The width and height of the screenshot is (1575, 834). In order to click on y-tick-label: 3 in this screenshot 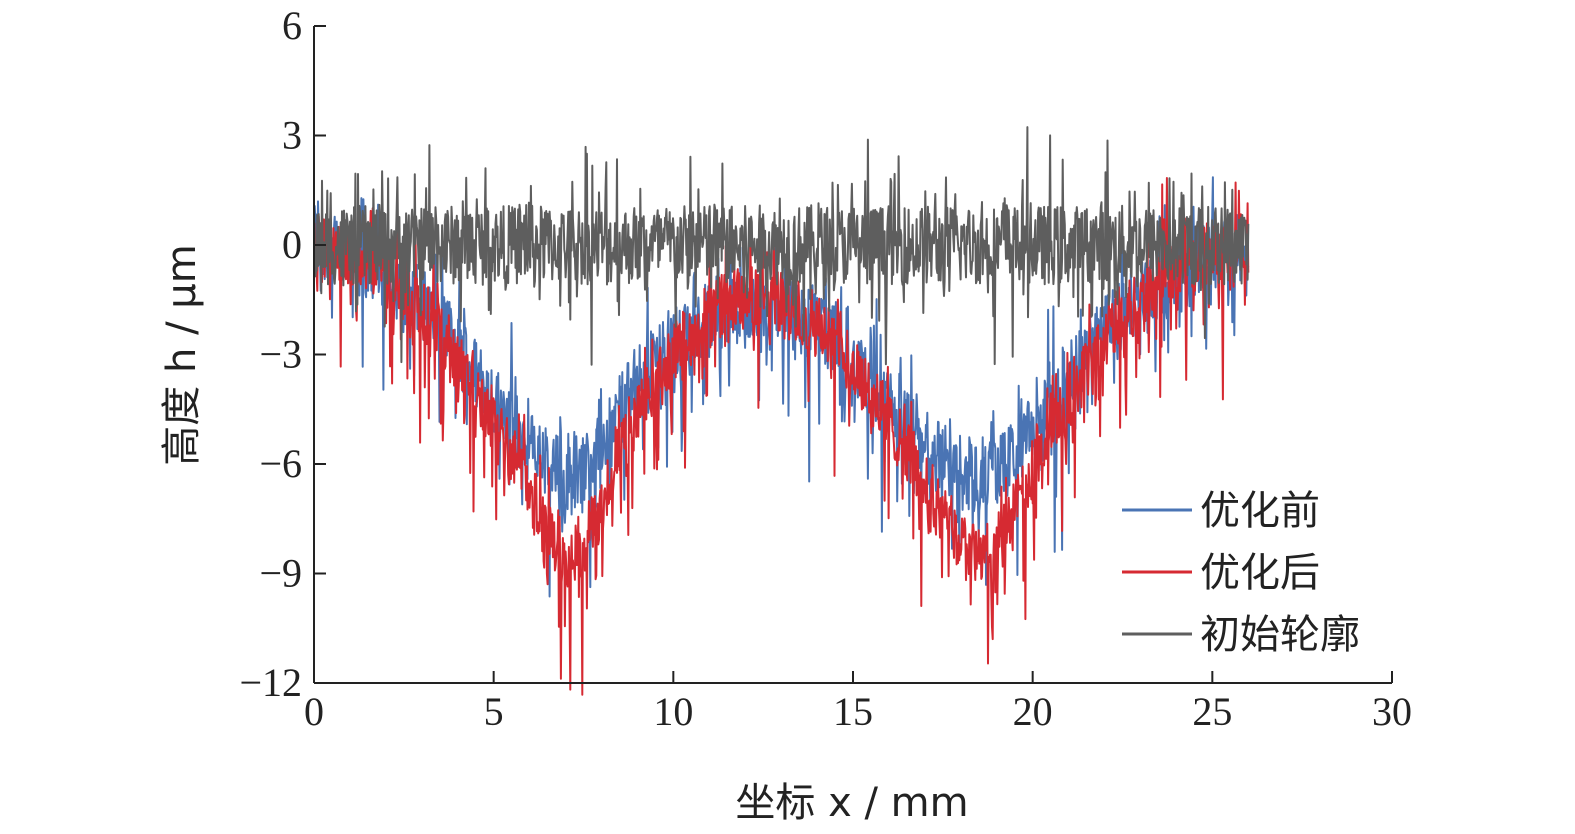, I will do `click(292, 135)`.